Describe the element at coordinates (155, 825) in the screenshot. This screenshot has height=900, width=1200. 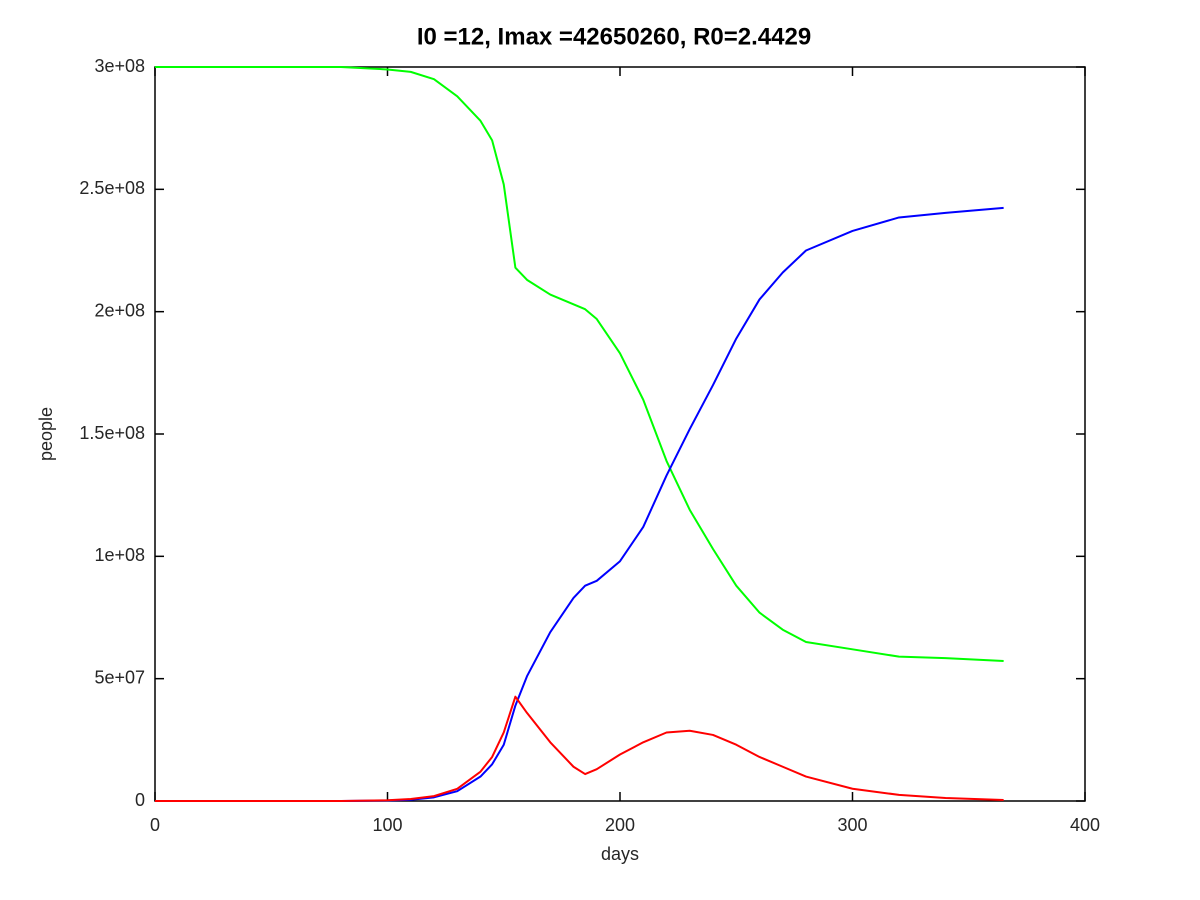
I see `x-tick-label: 0` at that location.